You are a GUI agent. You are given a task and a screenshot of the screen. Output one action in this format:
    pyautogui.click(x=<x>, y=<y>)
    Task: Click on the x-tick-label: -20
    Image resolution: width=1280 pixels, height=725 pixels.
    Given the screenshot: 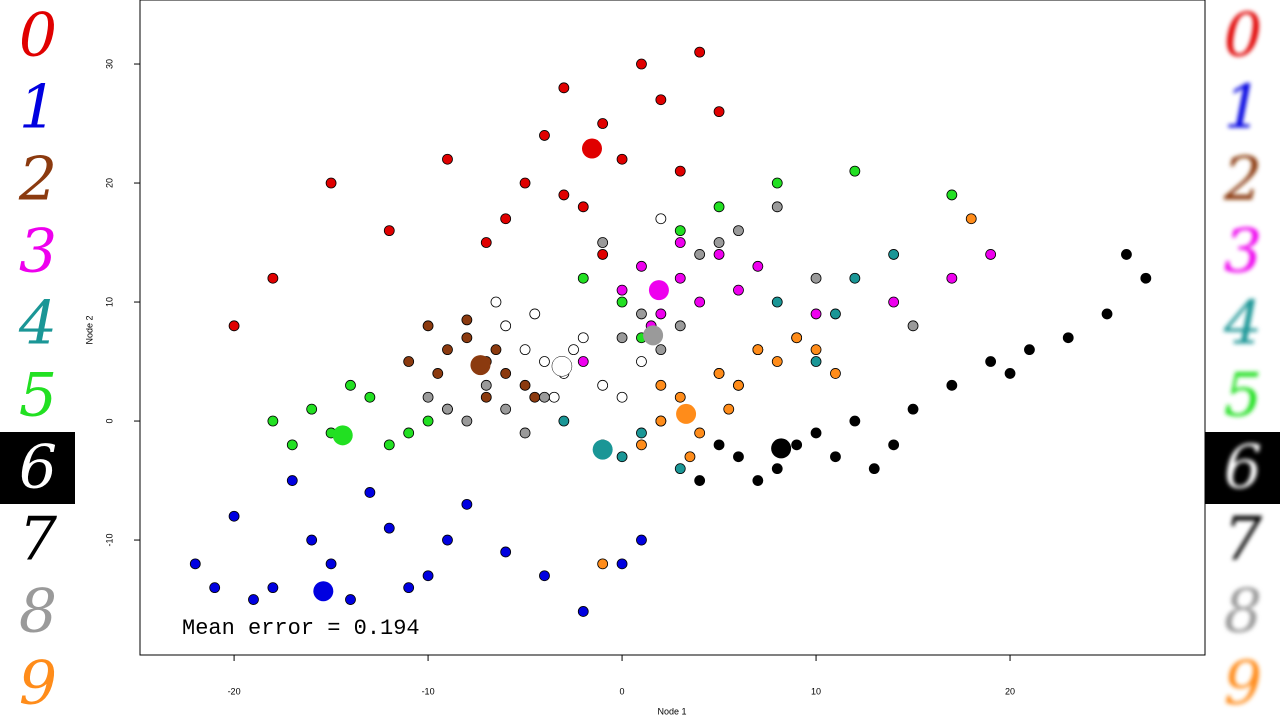 What is the action you would take?
    pyautogui.click(x=234, y=691)
    